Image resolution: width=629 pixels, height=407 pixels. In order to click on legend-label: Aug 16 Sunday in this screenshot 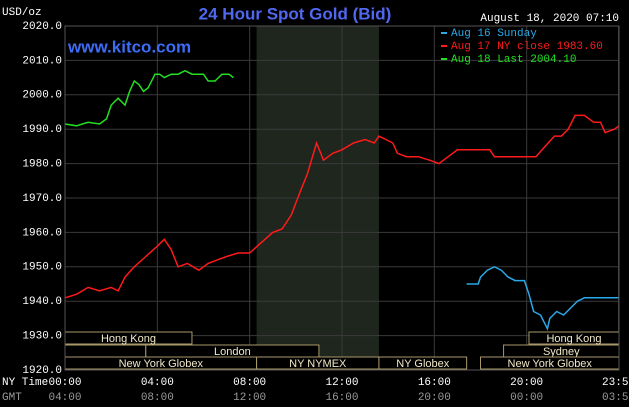, I will do `click(494, 34)`.